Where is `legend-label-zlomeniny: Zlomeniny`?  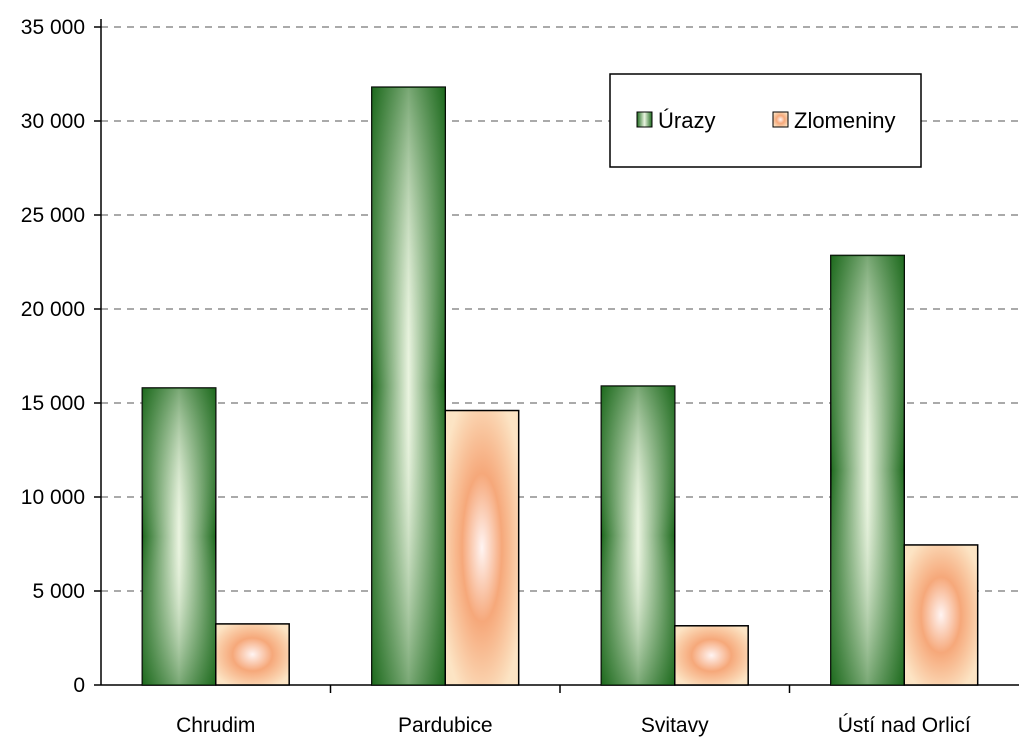 legend-label-zlomeniny: Zlomeniny is located at coordinates (844, 120).